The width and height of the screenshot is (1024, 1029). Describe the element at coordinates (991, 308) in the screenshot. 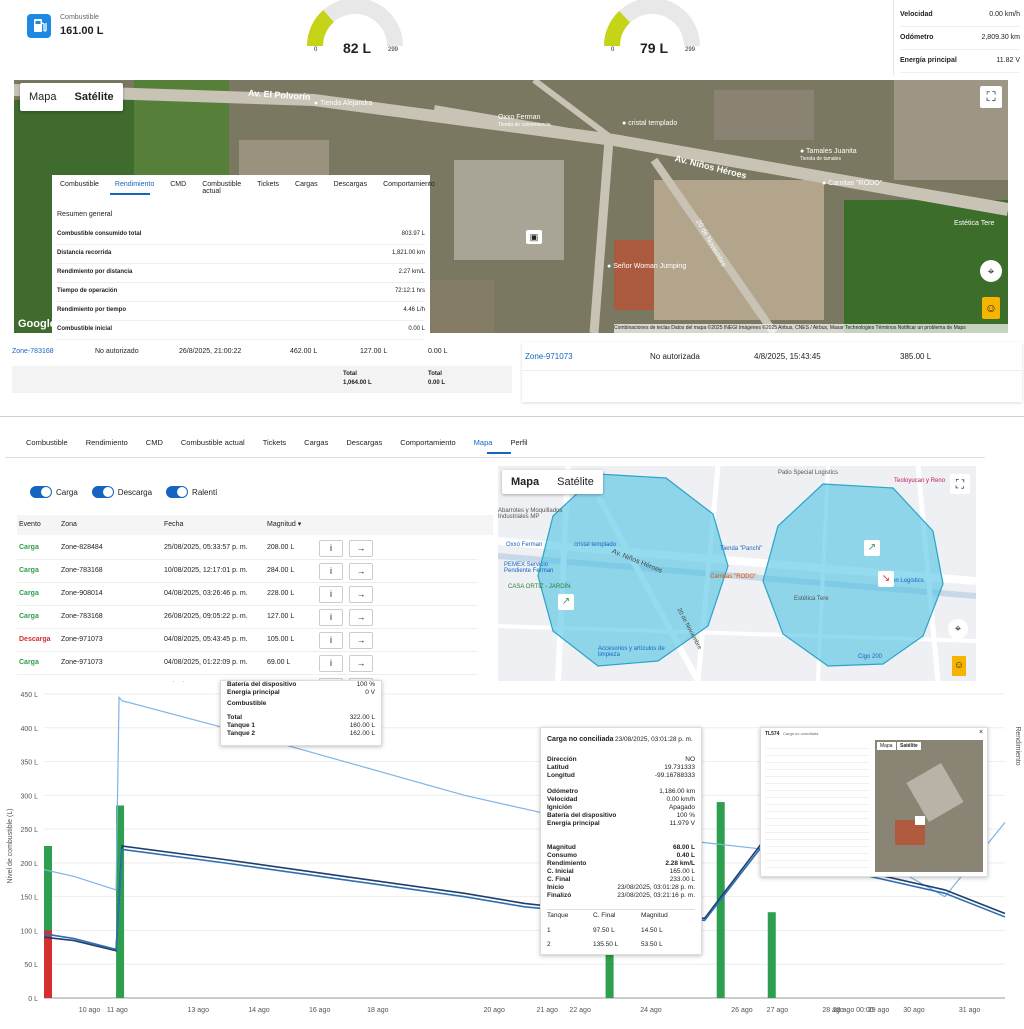

I see `pegman-icon: ☺` at that location.